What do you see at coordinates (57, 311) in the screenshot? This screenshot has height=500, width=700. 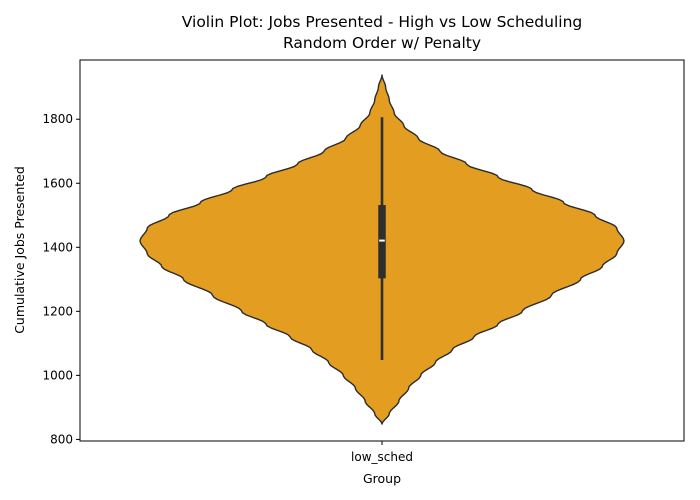 I see `y-tick-label-1200: 1200` at bounding box center [57, 311].